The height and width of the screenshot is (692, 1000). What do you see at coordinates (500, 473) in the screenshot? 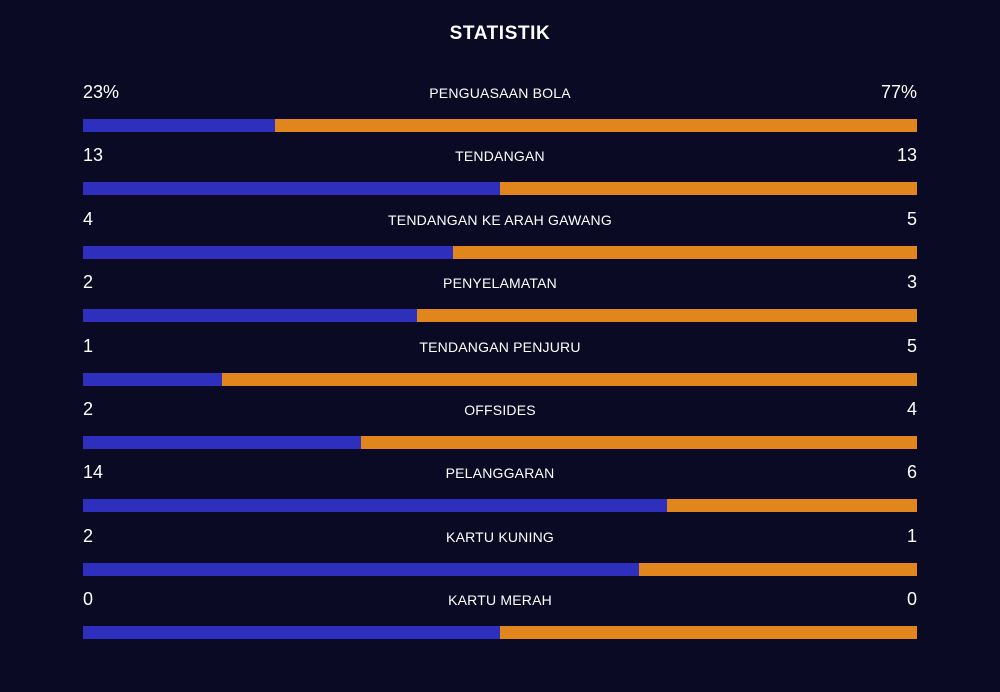
I see `stat-label: PELANGGARAN` at bounding box center [500, 473].